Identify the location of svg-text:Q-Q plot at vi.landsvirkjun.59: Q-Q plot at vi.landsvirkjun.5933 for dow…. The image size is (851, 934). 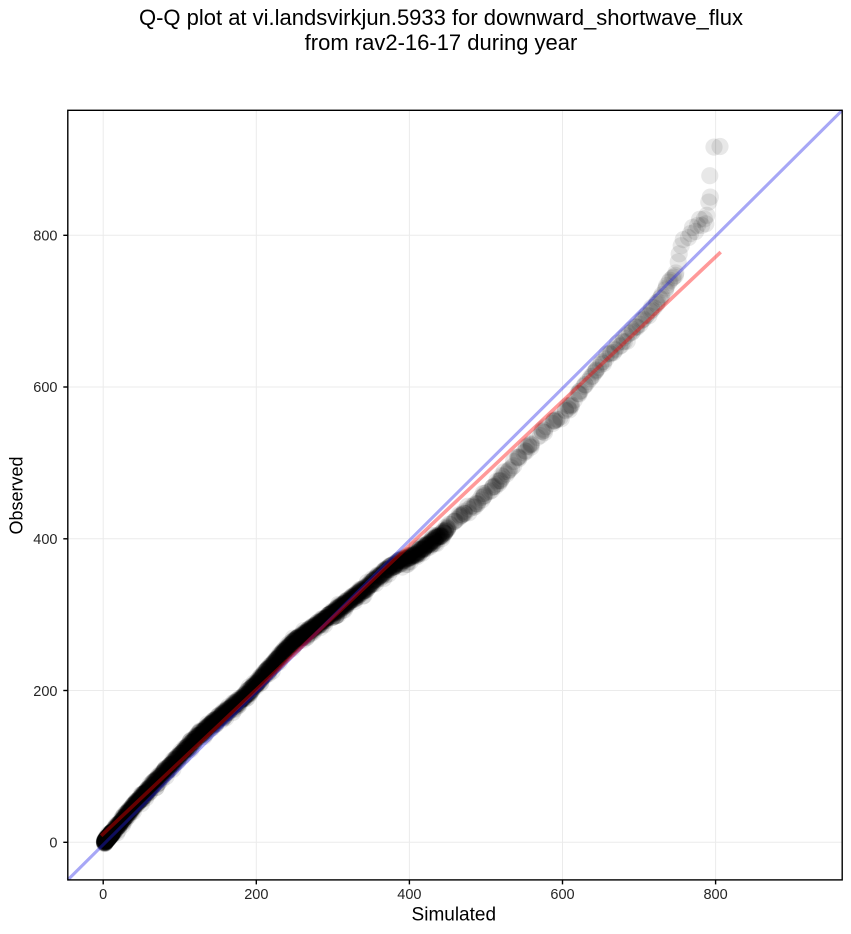
(441, 17).